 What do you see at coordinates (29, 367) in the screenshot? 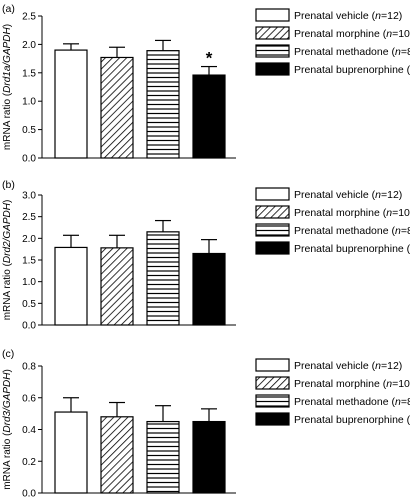
I see `y-tick-label: 0.8` at bounding box center [29, 367].